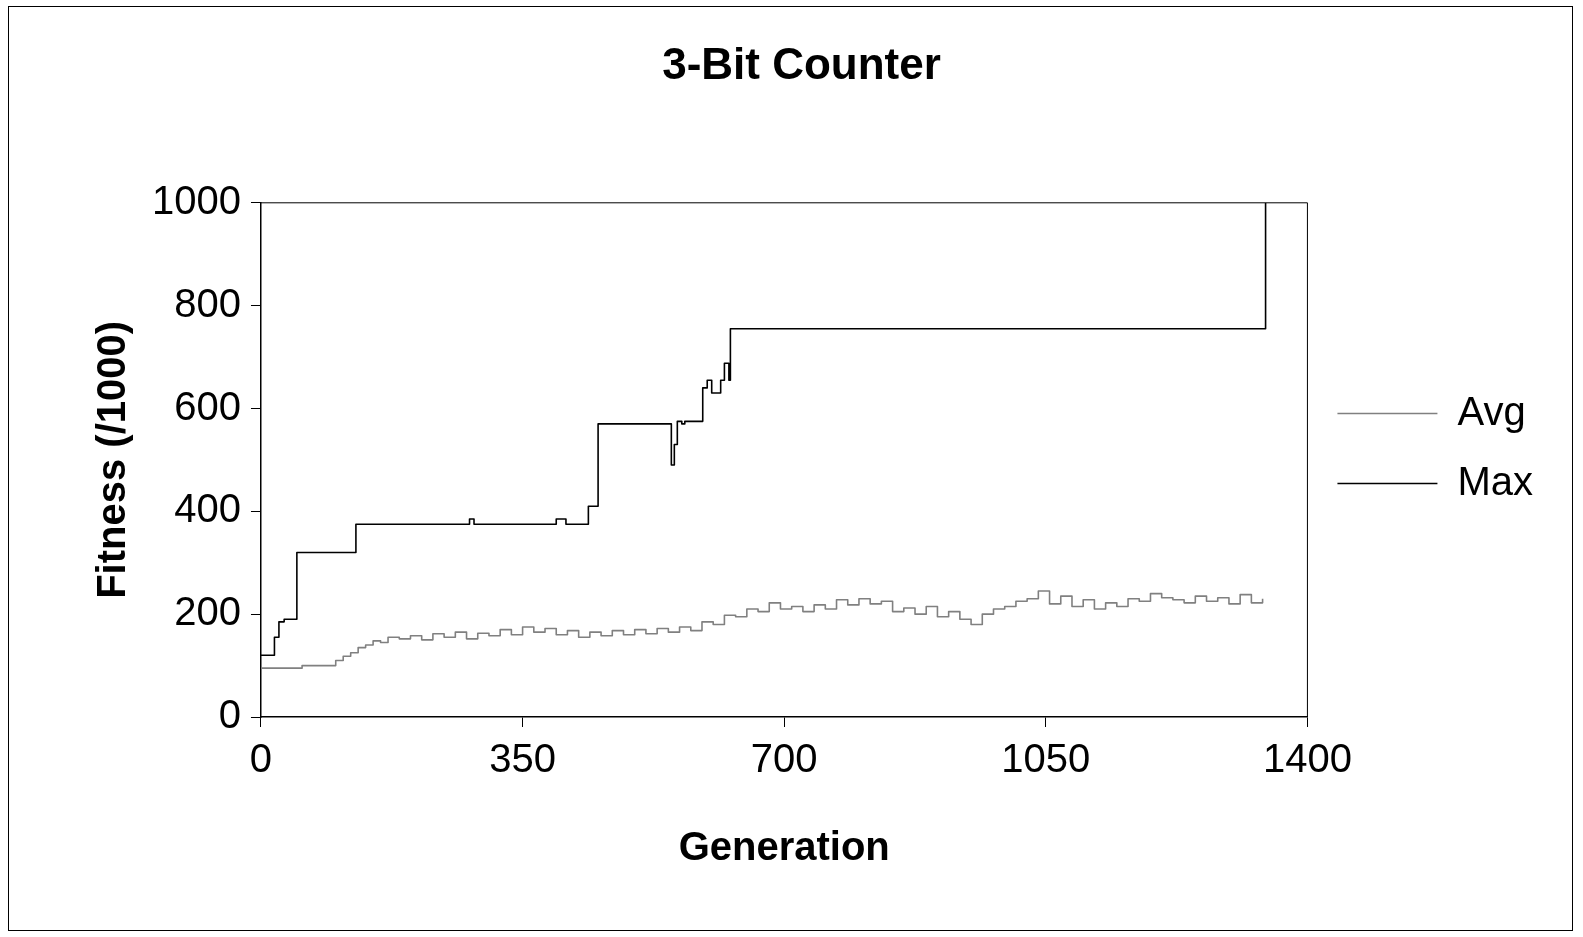 The image size is (1583, 937). I want to click on x-tick-label: 1400, so click(1307, 758).